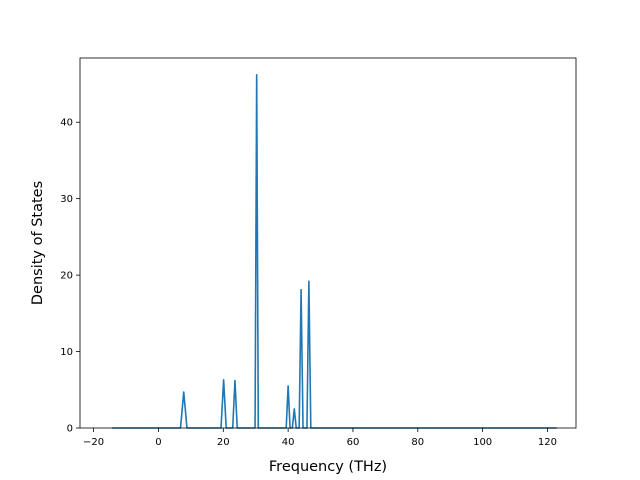 This screenshot has height=480, width=640. What do you see at coordinates (320, 438) in the screenshot?
I see `x-axis: −20 0 20 40 60 80 100 120` at bounding box center [320, 438].